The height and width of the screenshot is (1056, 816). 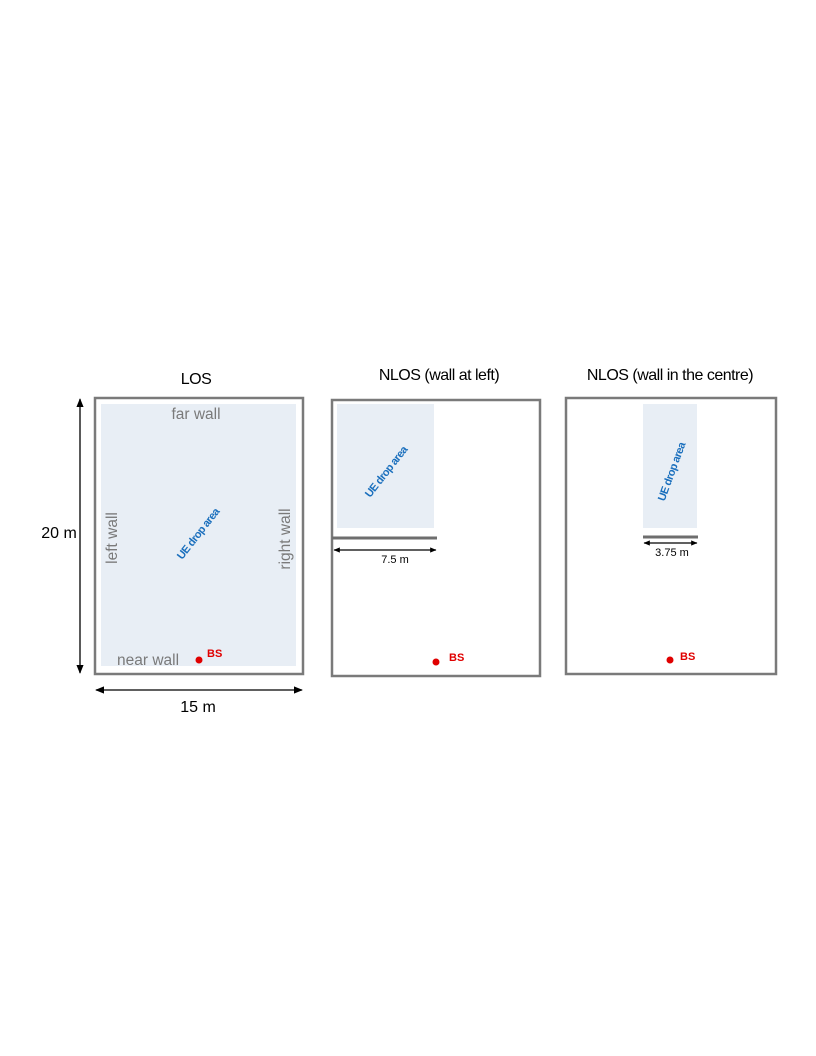 I want to click on wall-length-label: 3.75 m, so click(x=672, y=553).